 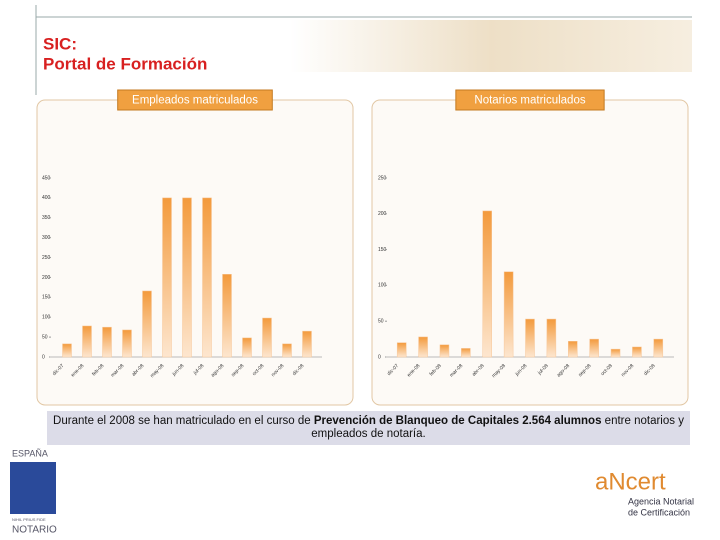 What do you see at coordinates (125, 63) in the screenshot?
I see `title-line: Portal de Formación` at bounding box center [125, 63].